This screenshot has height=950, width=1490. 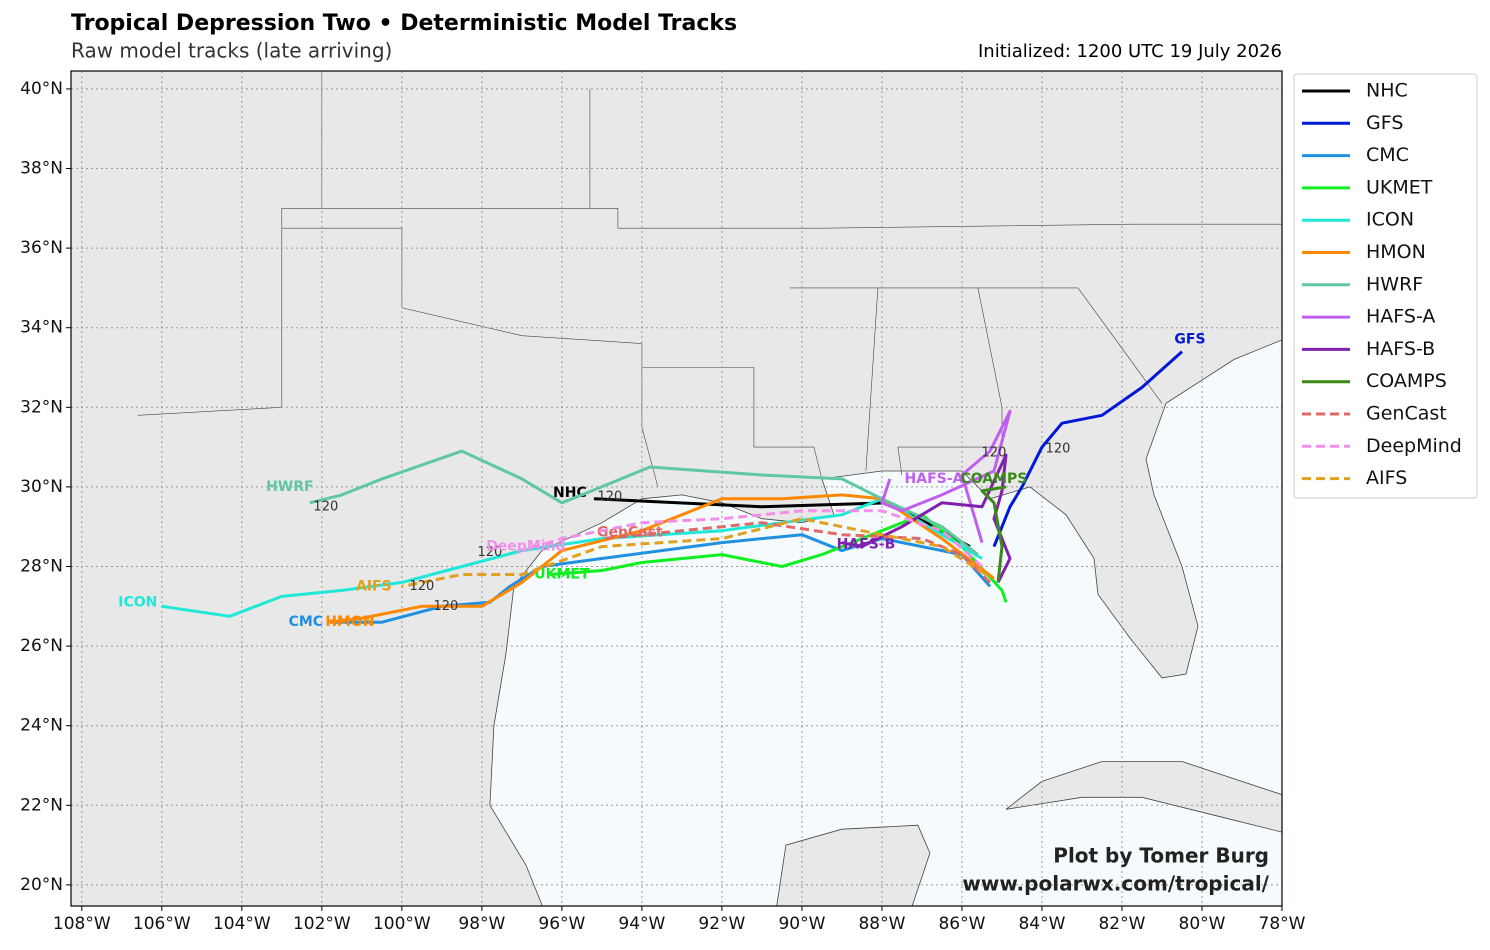 What do you see at coordinates (993, 479) in the screenshot?
I see `track-label: COAMPS` at bounding box center [993, 479].